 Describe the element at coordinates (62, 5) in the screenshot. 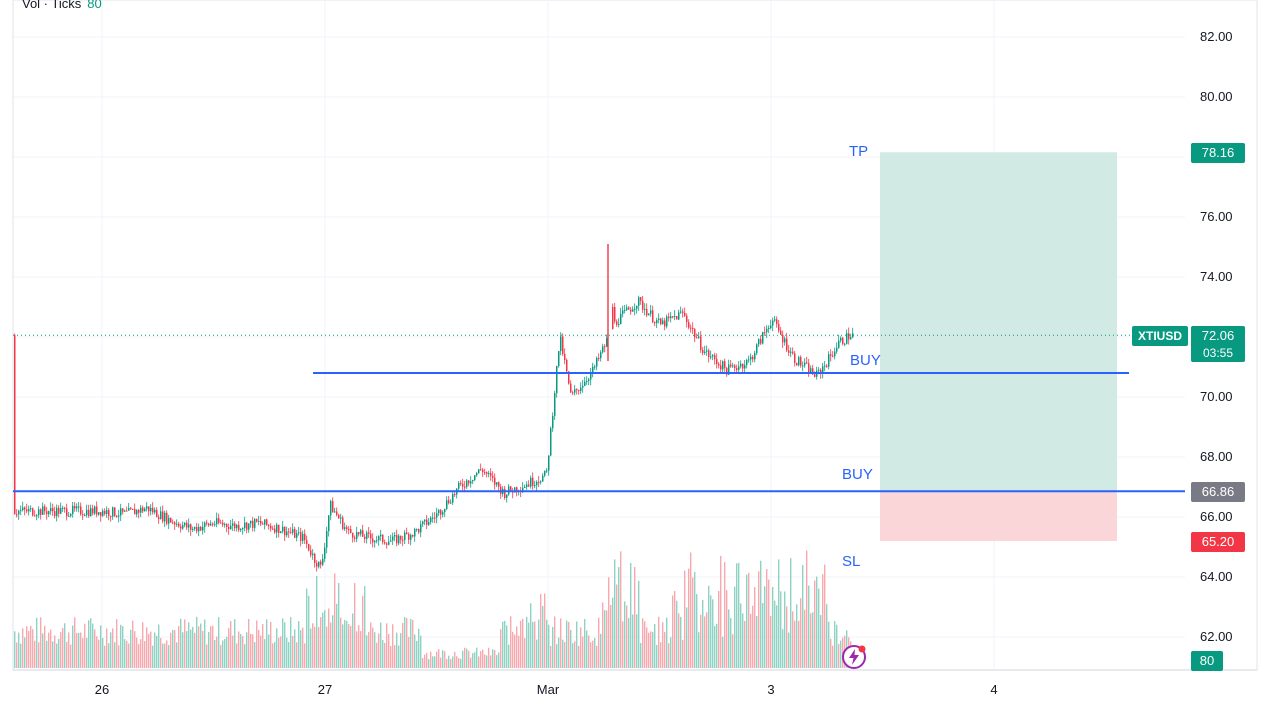

I see `volume-legend: Vol · Ticks 80` at that location.